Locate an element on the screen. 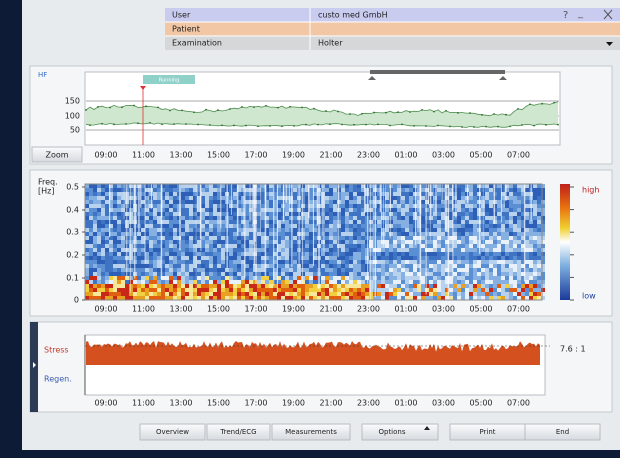 The image size is (620, 458). time-label: 09:00 is located at coordinates (105, 309).